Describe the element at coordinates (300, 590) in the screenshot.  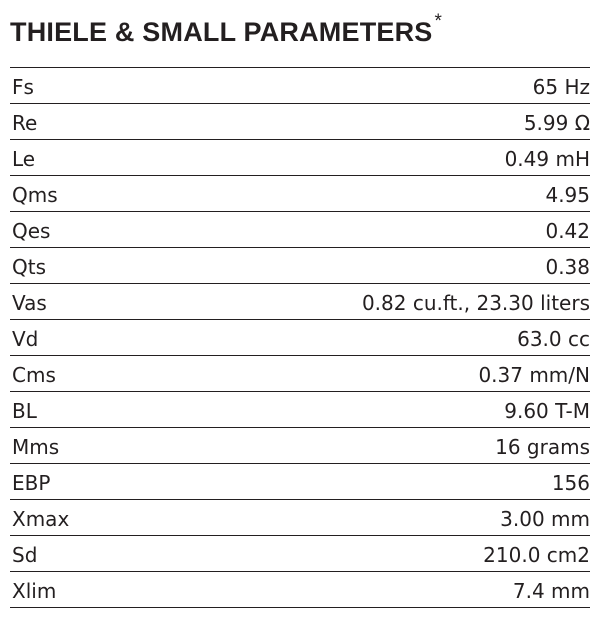
I see `table-row: Xlim 7.4 mm` at that location.